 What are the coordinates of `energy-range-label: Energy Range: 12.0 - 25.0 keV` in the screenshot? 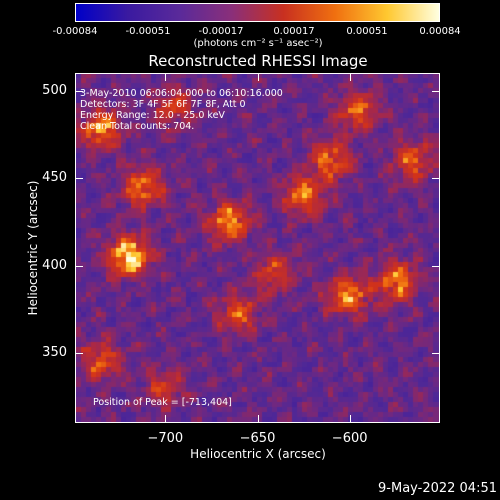 It's located at (152, 115).